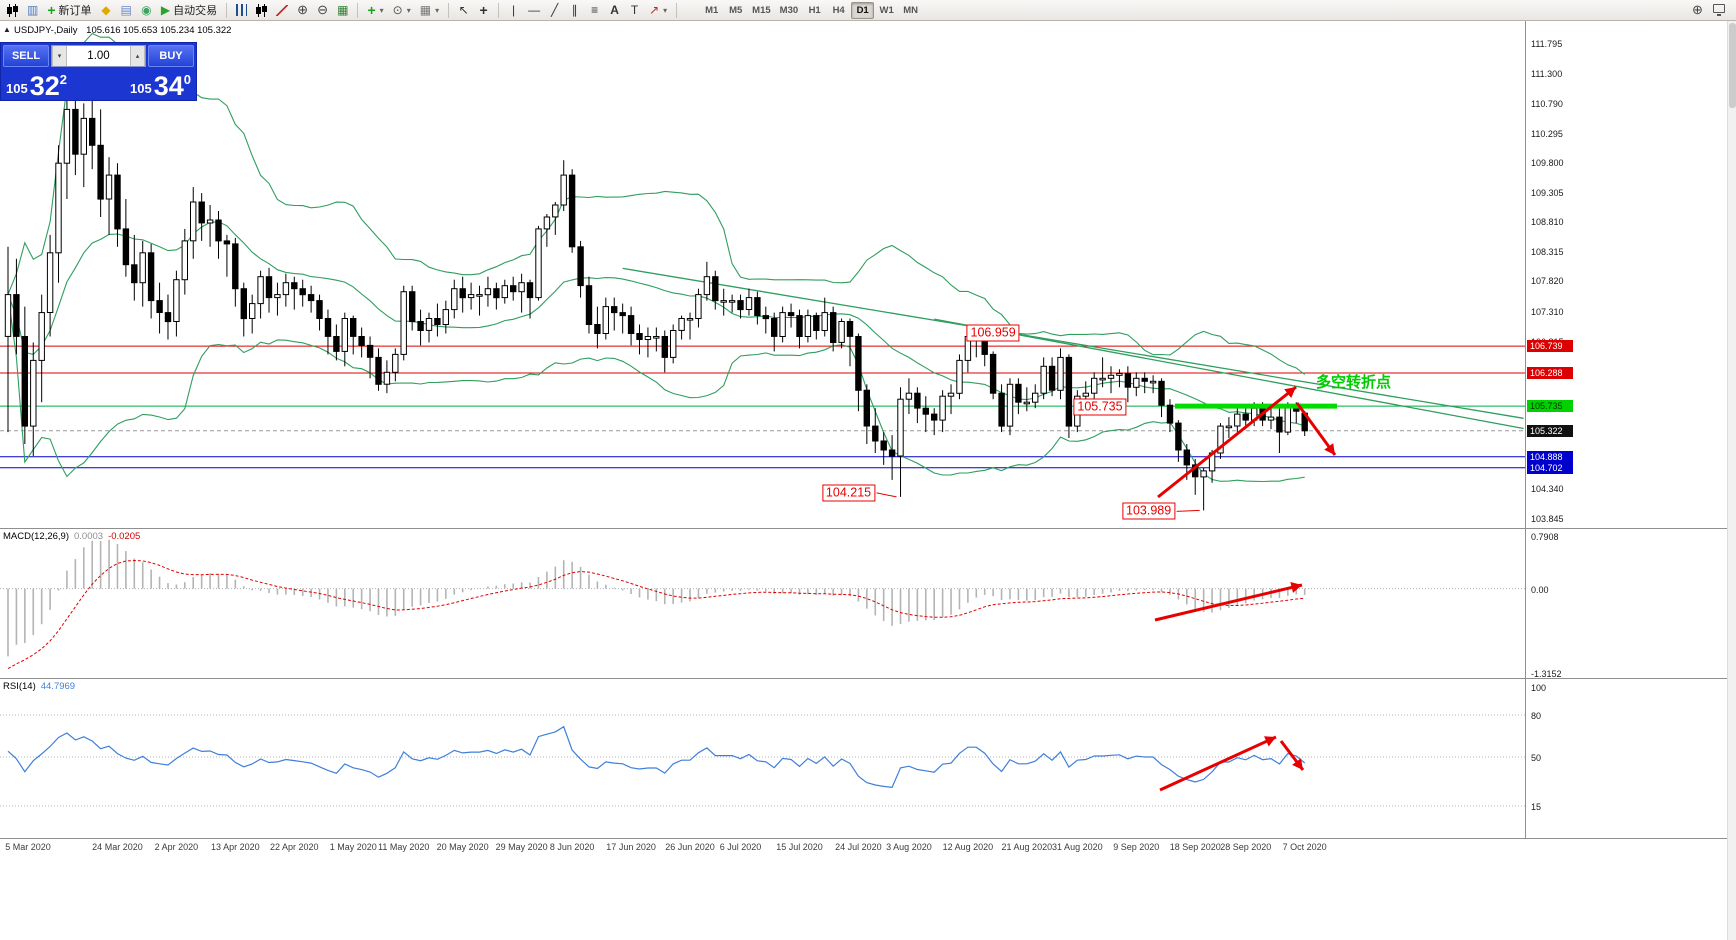 The width and height of the screenshot is (1736, 940). I want to click on indicators-button: + ▾, so click(375, 10).